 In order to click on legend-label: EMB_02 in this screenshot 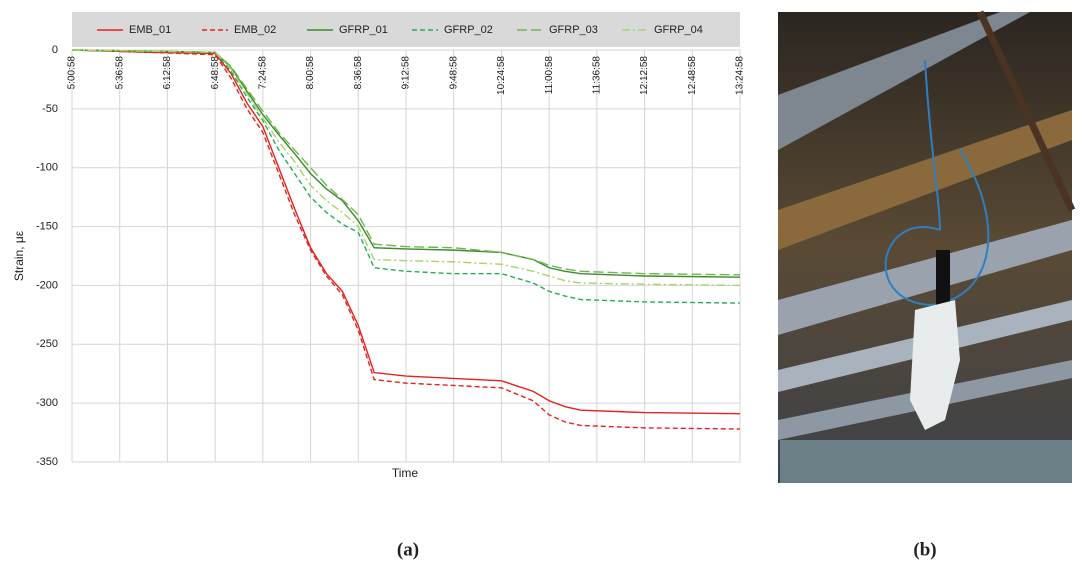, I will do `click(255, 30)`.